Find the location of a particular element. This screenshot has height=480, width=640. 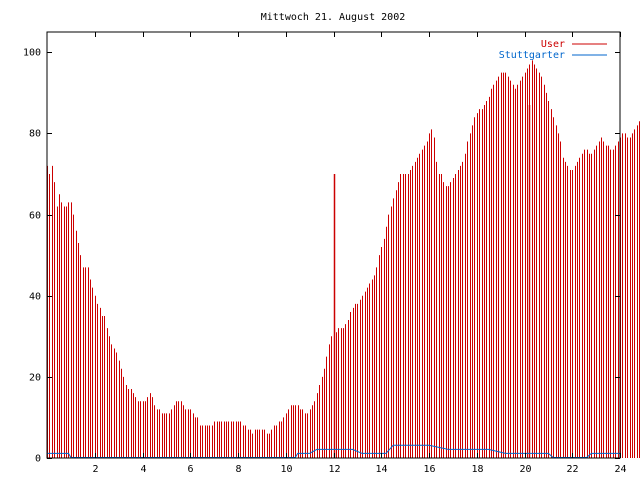

y-tick-label: 20 is located at coordinates (35, 378).